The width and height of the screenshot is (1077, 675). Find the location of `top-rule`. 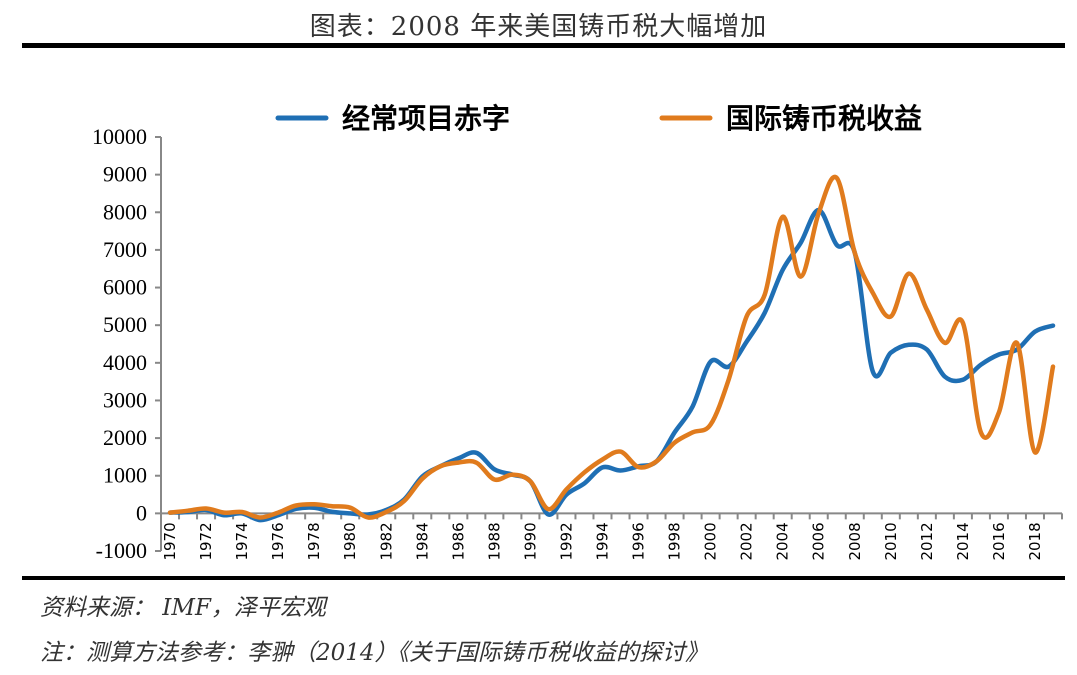

top-rule is located at coordinates (543, 45).